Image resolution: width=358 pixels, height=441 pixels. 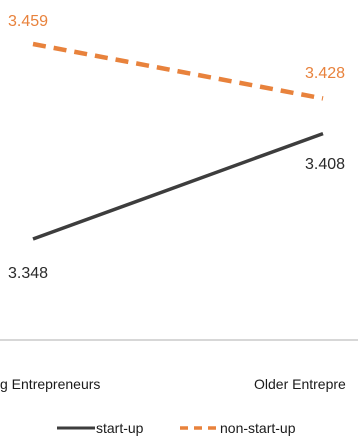 What do you see at coordinates (178, 71) in the screenshot?
I see `series-line-non-start-up` at bounding box center [178, 71].